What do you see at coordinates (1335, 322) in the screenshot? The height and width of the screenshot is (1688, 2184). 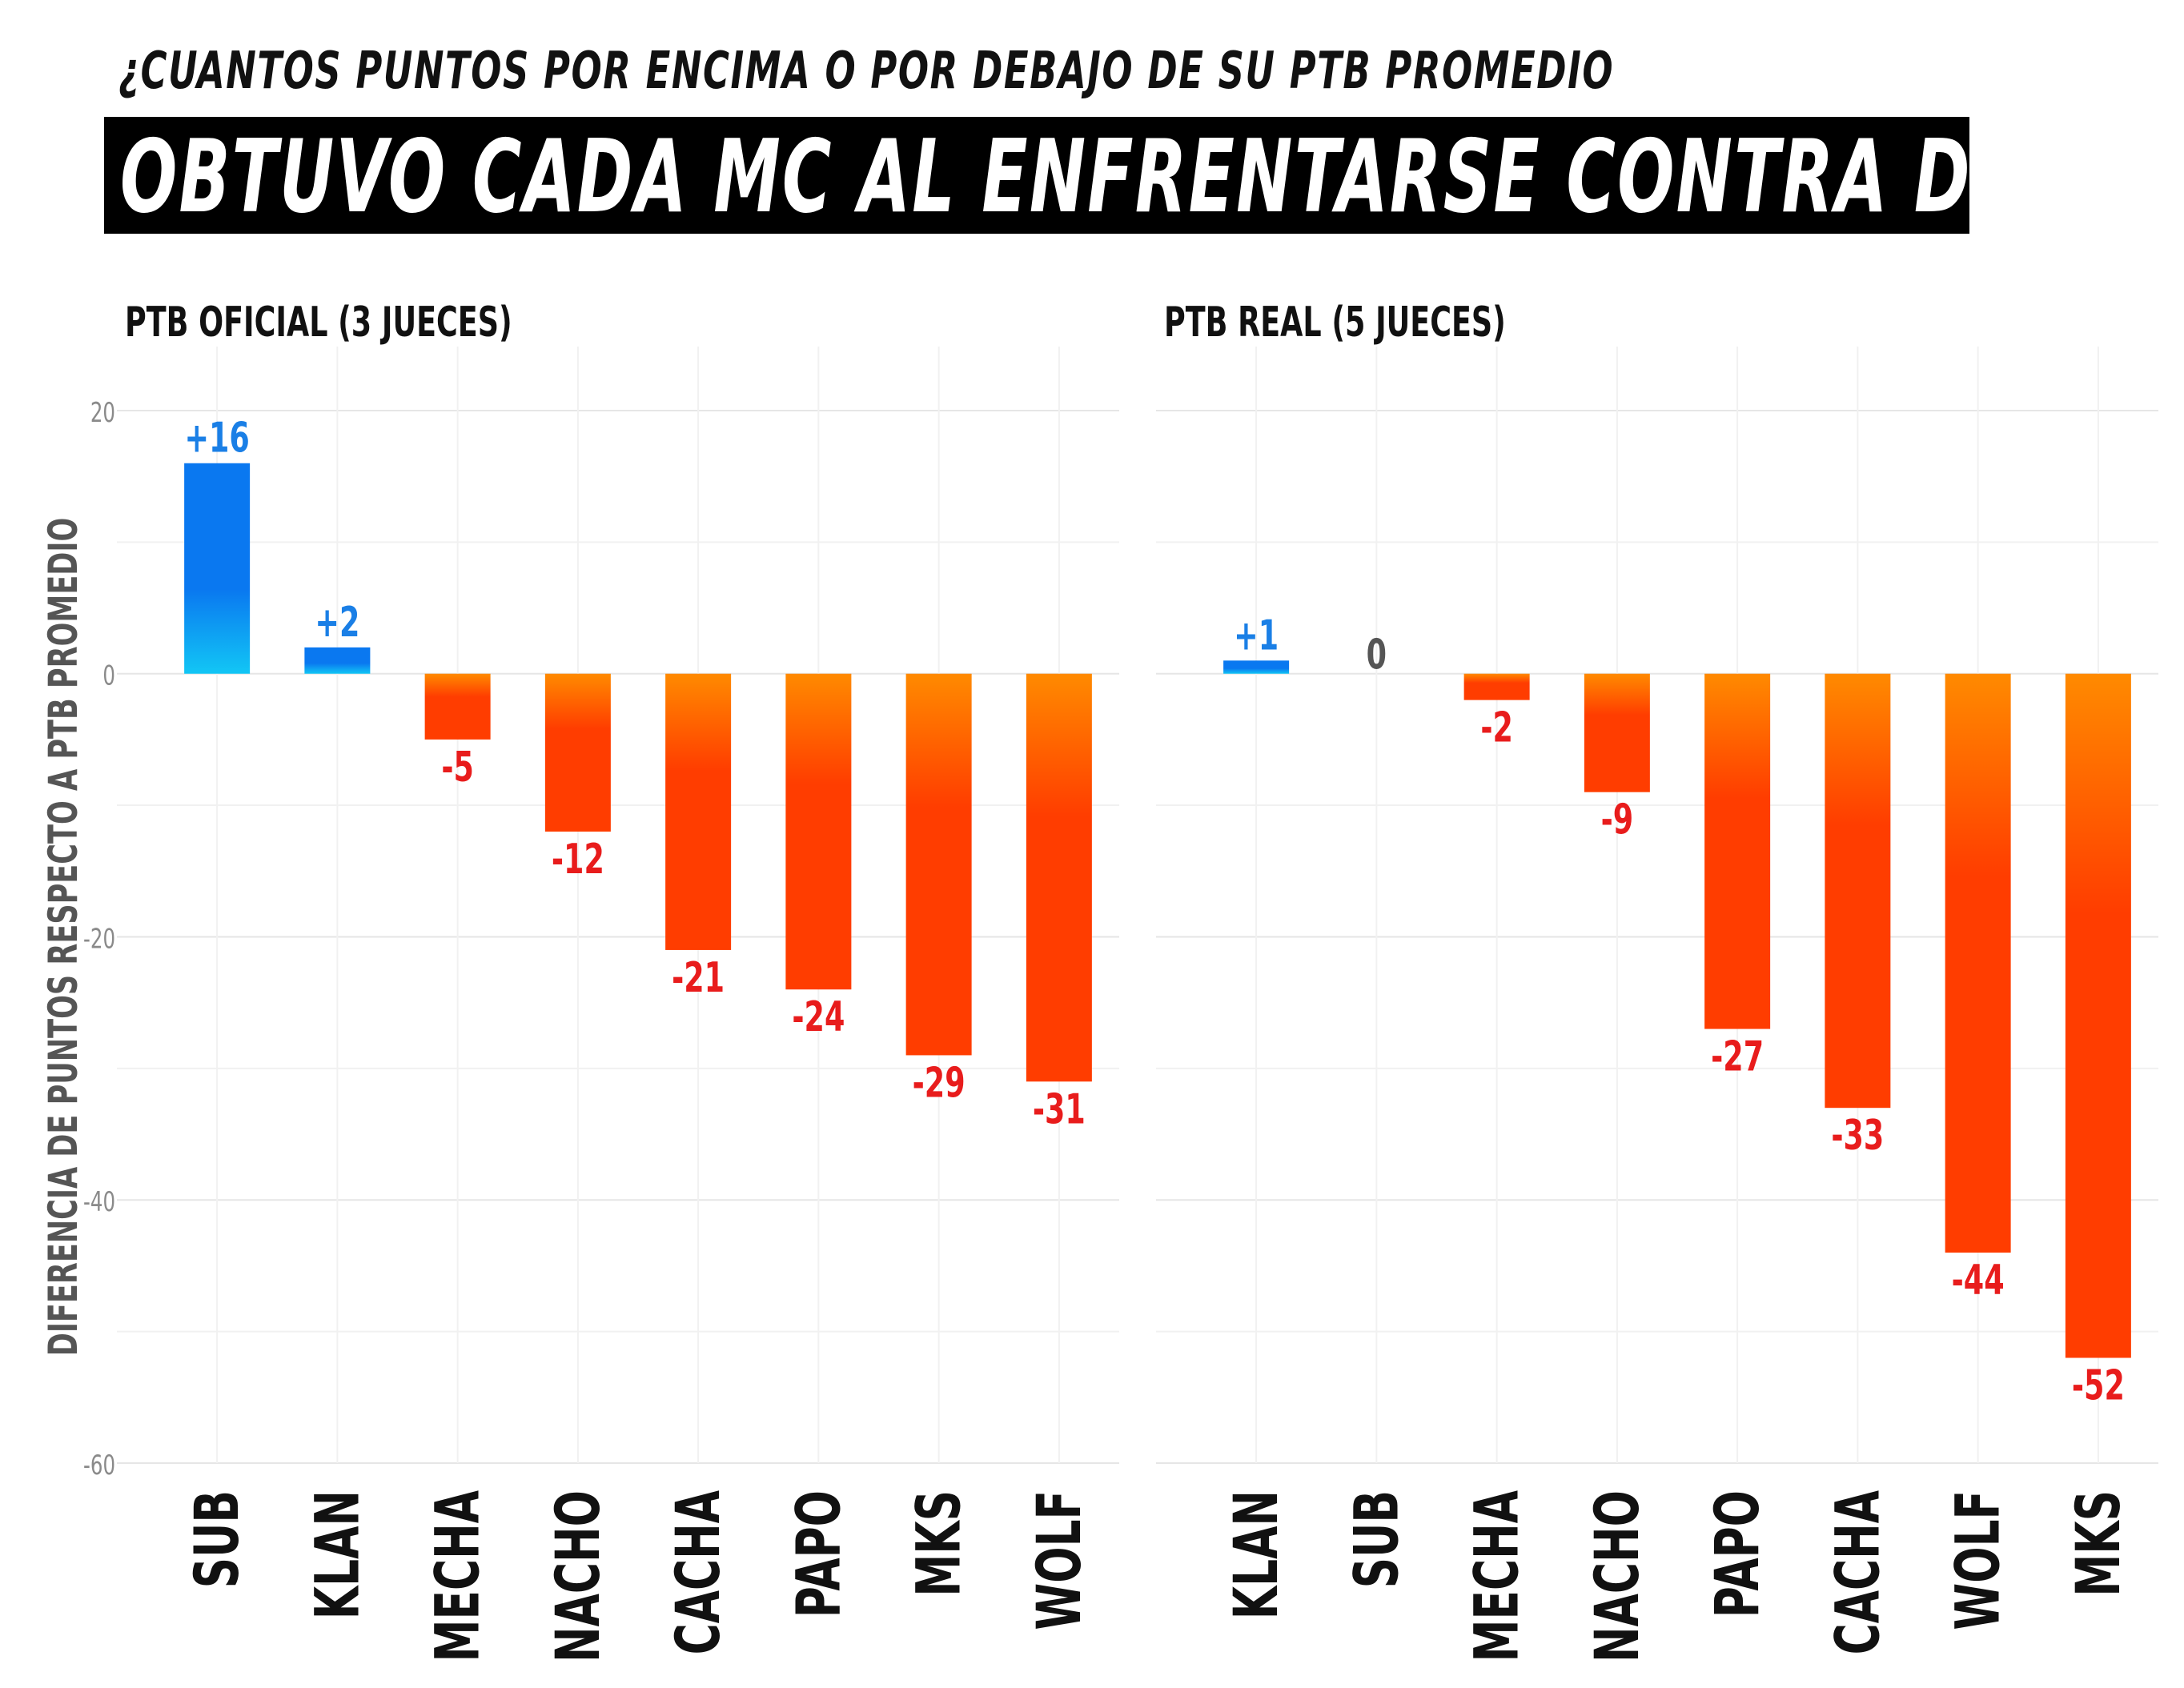 I see `panel-title: PTB REAL (5 JUECES)` at bounding box center [1335, 322].